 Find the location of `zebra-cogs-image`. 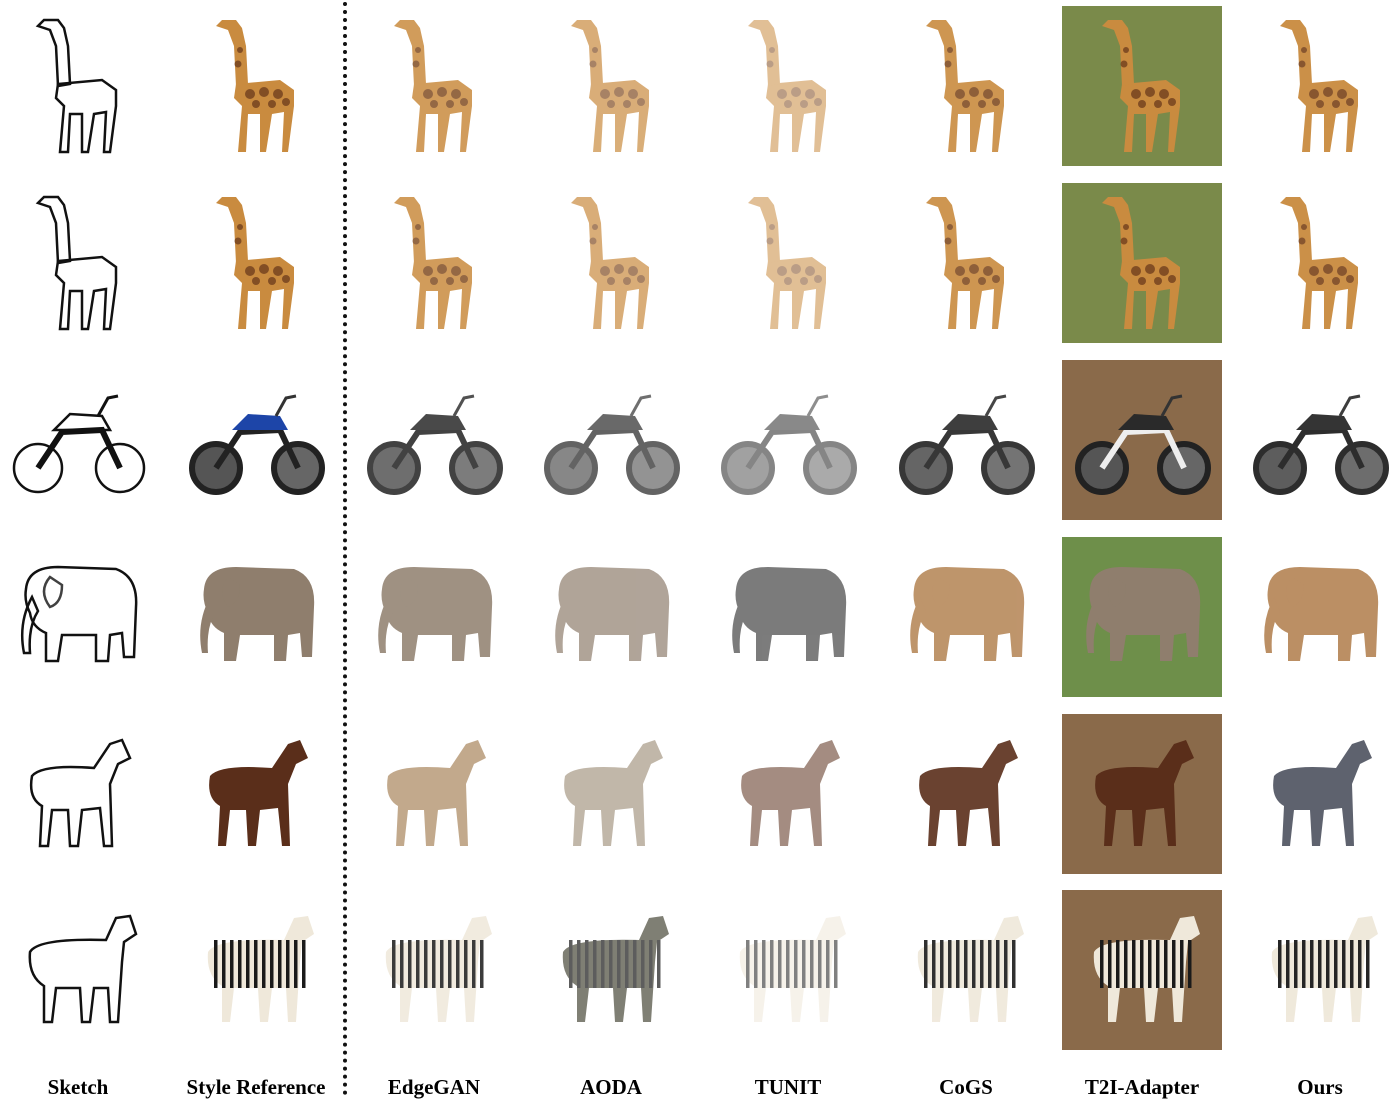

zebra-cogs-image is located at coordinates (966, 970).